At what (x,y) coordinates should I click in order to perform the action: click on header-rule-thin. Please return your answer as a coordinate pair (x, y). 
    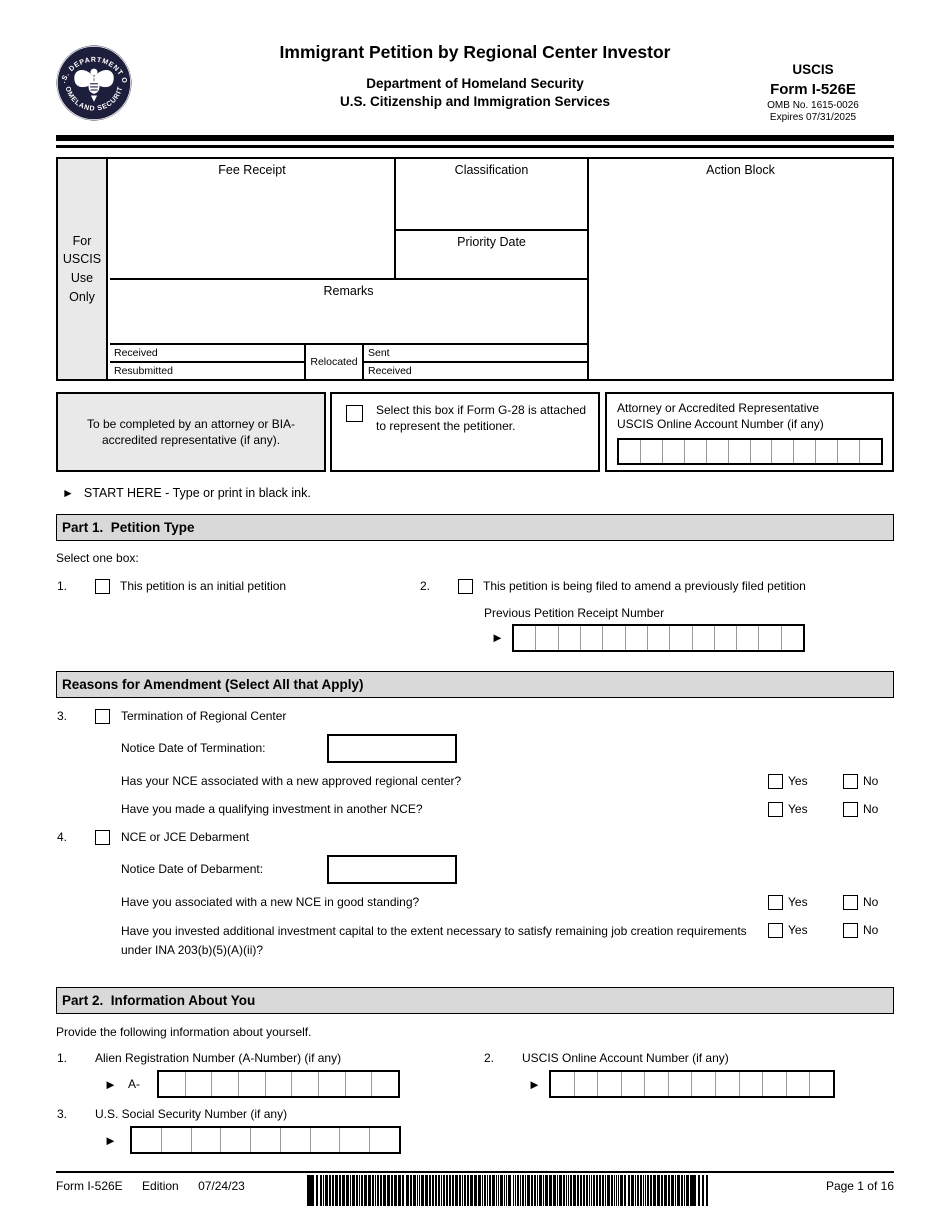
    Looking at the image, I should click on (475, 146).